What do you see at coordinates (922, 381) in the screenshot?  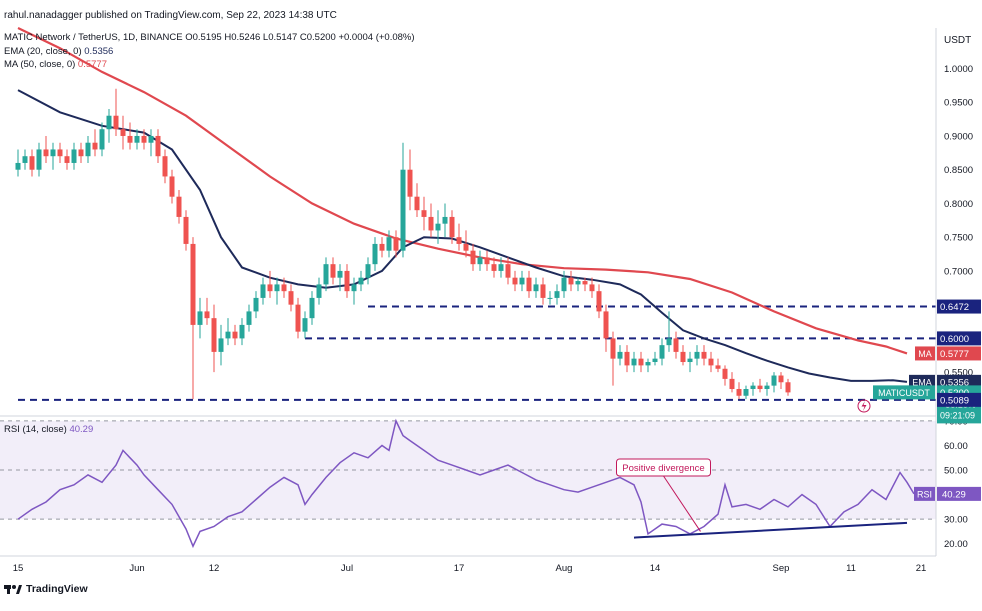 I see `price-tag-name-bg` at bounding box center [922, 381].